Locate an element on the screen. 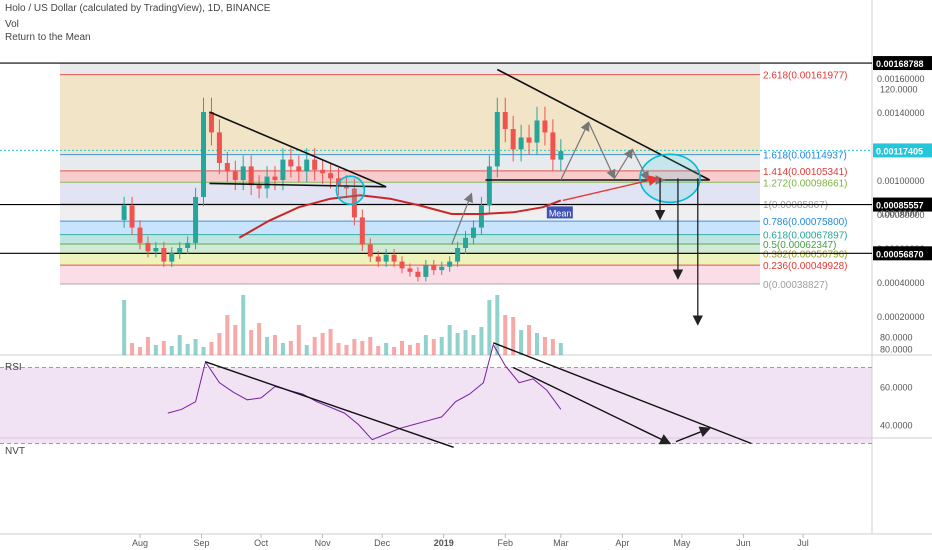 The image size is (932, 550). rsi-line is located at coordinates (364, 392).